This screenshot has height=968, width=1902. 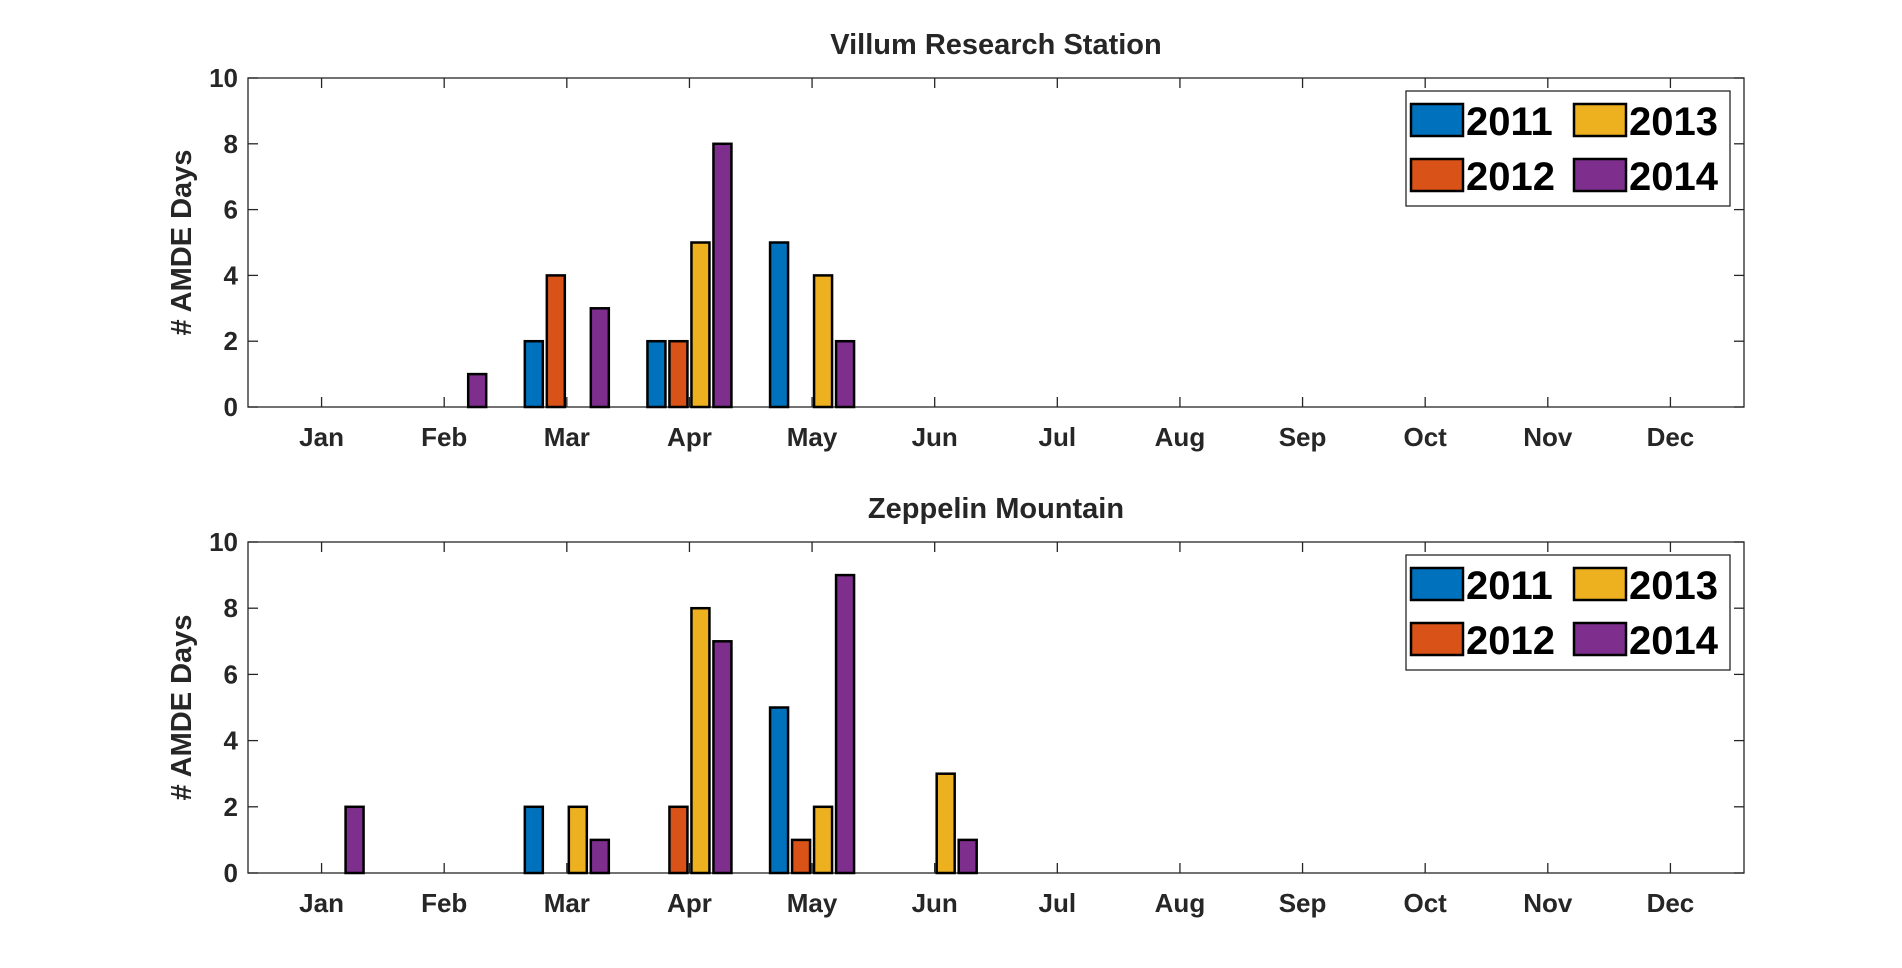 What do you see at coordinates (656, 374) in the screenshot?
I see `bar-2011-Apr` at bounding box center [656, 374].